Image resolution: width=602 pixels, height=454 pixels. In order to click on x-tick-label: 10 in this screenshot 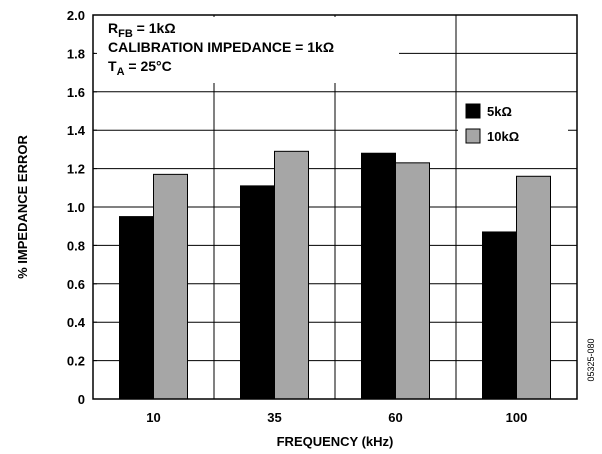, I will do `click(153, 417)`.